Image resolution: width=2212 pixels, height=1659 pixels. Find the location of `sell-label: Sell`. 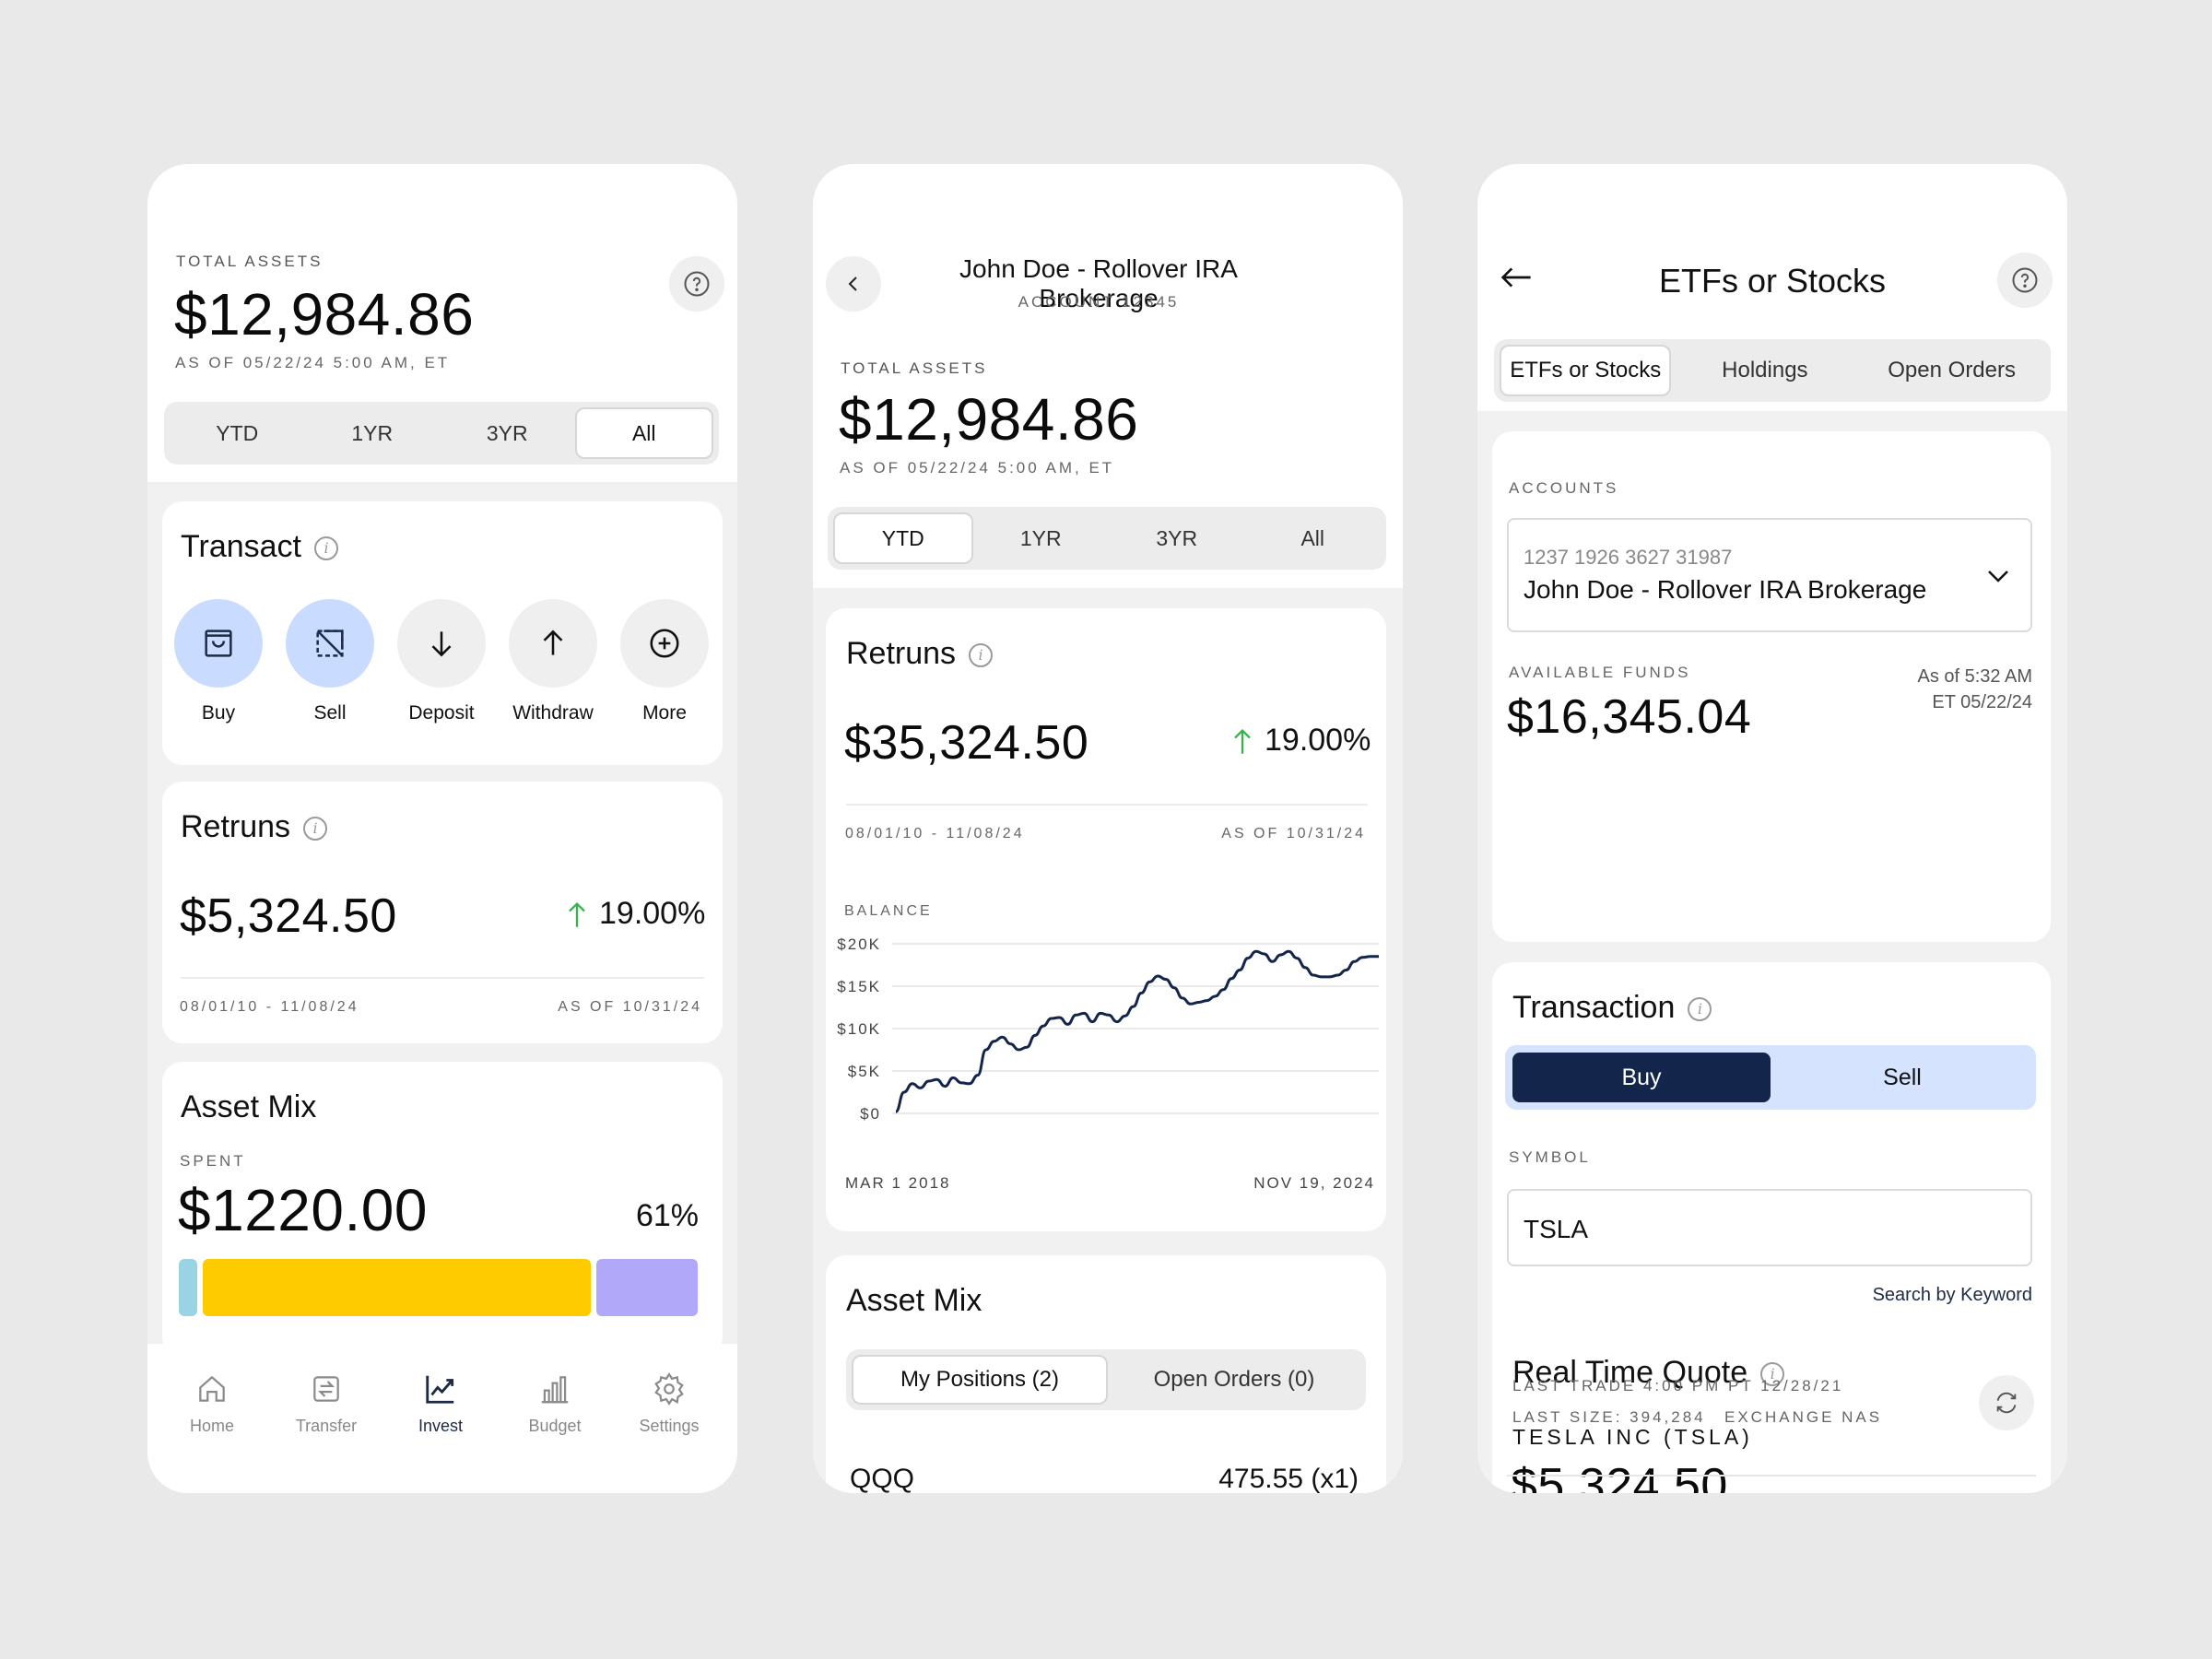

sell-label: Sell is located at coordinates (330, 713).